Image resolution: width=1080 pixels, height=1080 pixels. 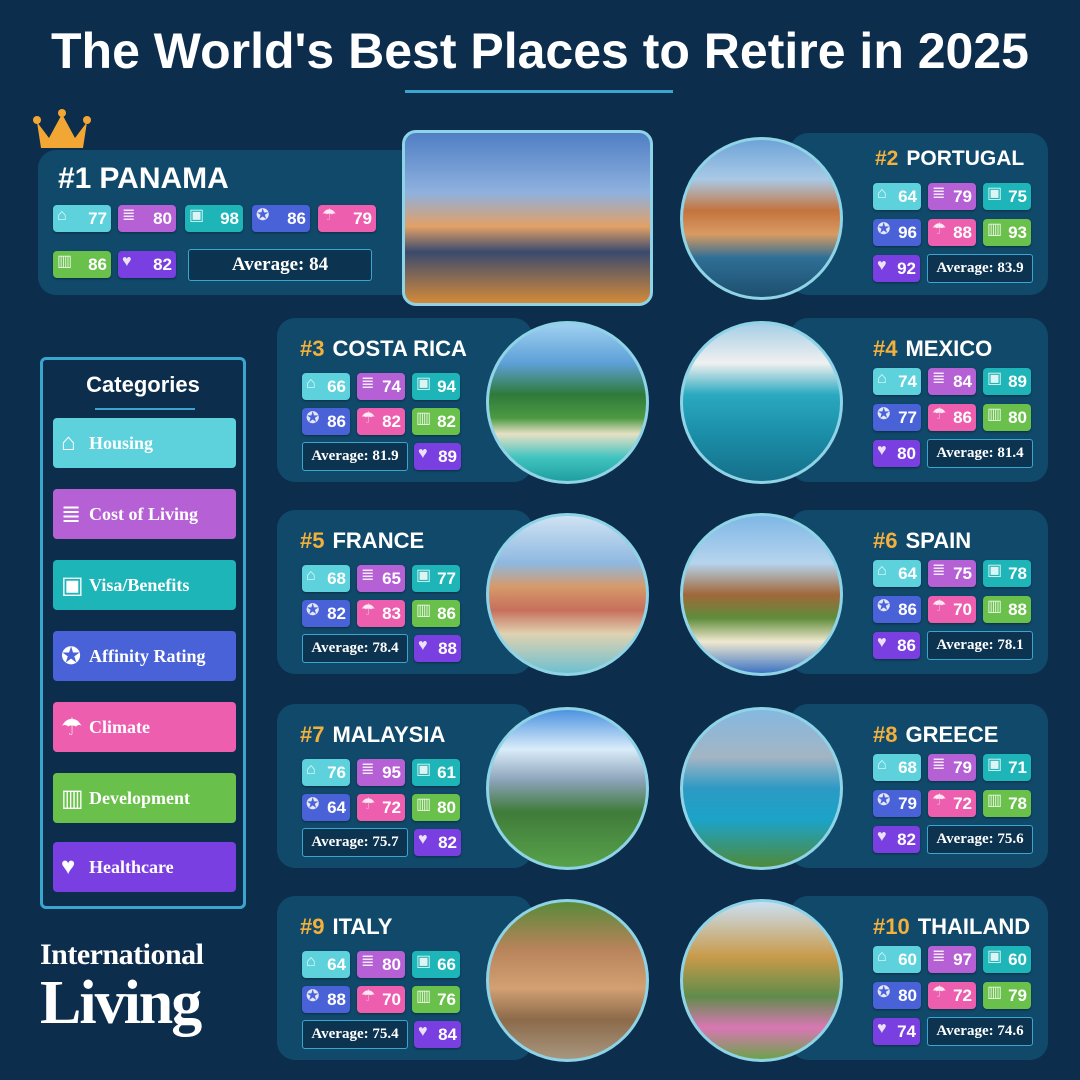 What do you see at coordinates (144, 727) in the screenshot?
I see `category-climate: ☂ Climate` at bounding box center [144, 727].